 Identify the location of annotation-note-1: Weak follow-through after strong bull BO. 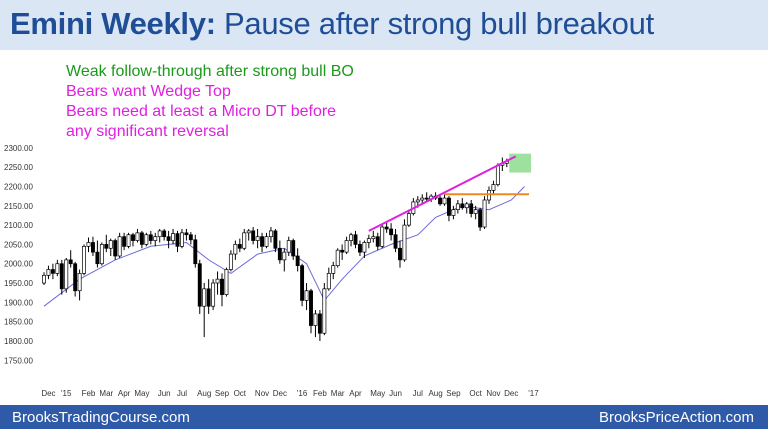
(210, 71).